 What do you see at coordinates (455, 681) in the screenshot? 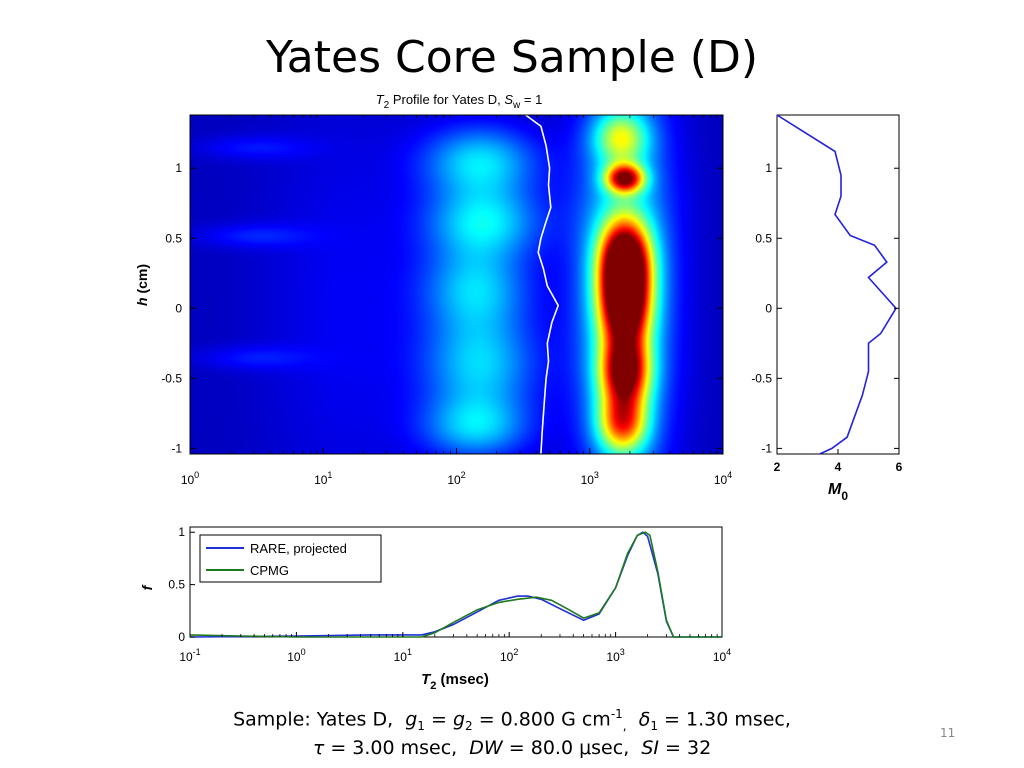
I see `dist-x-axis-label: T2 (msec)` at bounding box center [455, 681].